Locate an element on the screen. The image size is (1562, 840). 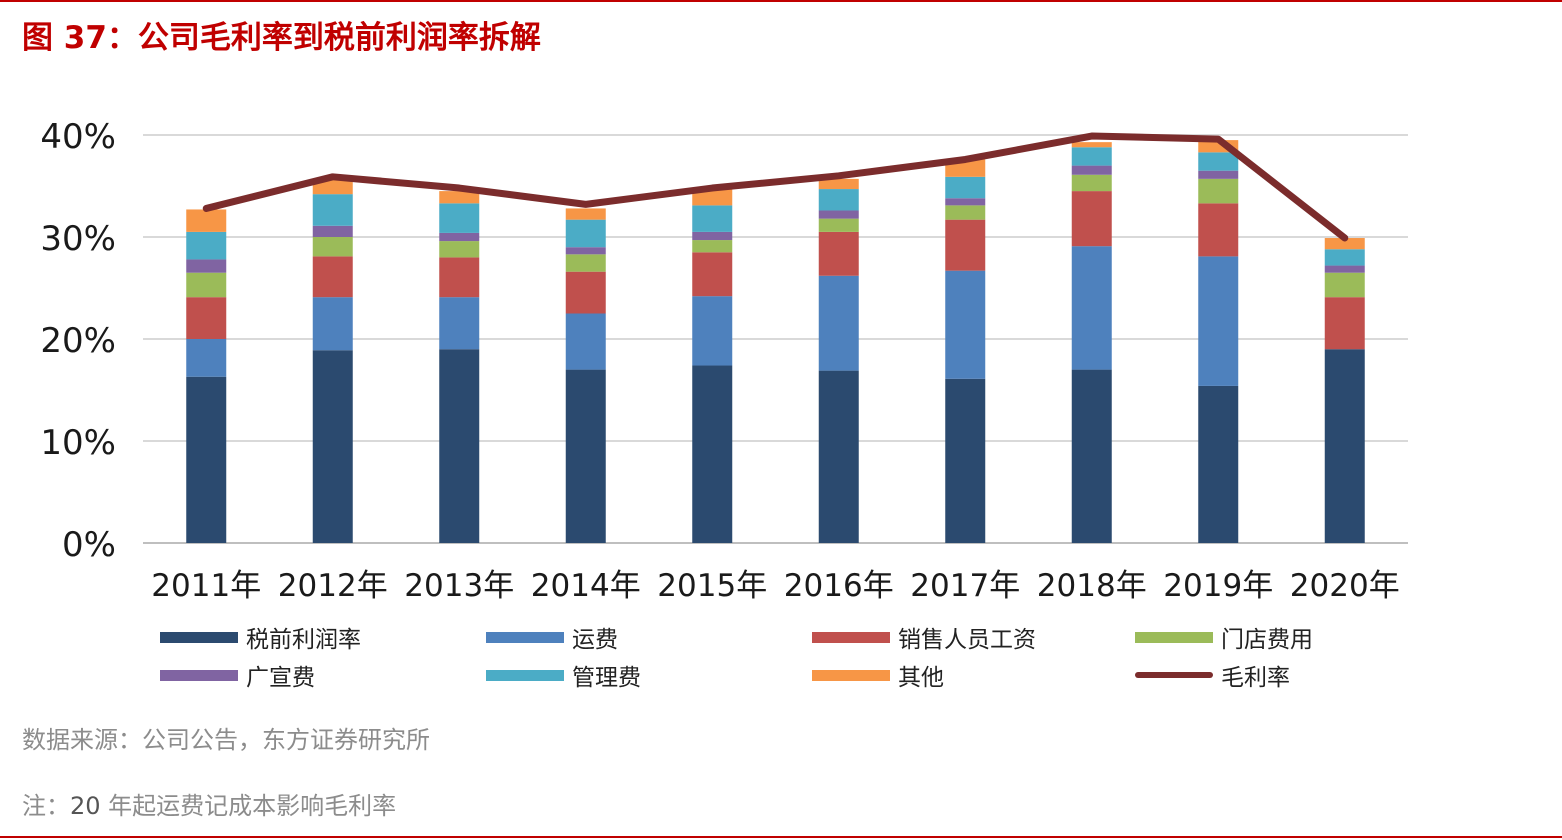
legend-item: 毛利率 is located at coordinates (1212, 675).